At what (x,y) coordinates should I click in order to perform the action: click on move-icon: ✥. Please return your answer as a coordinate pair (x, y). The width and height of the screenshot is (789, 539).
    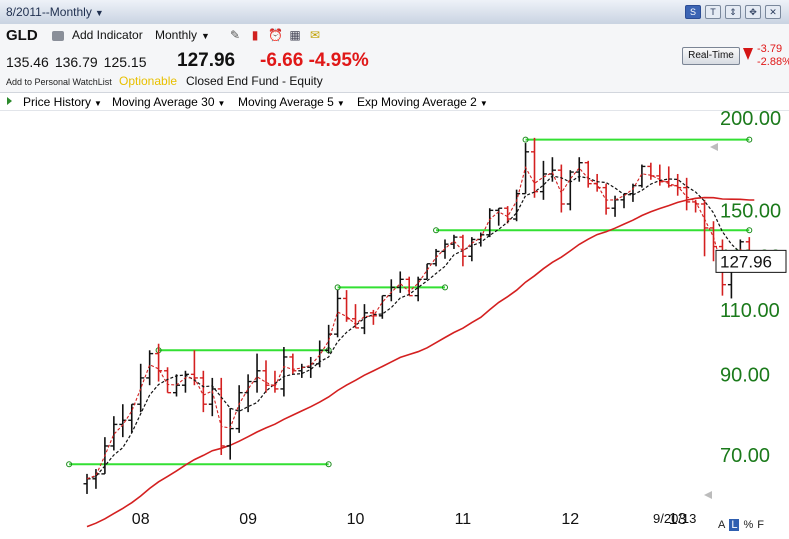
    Looking at the image, I should click on (753, 12).